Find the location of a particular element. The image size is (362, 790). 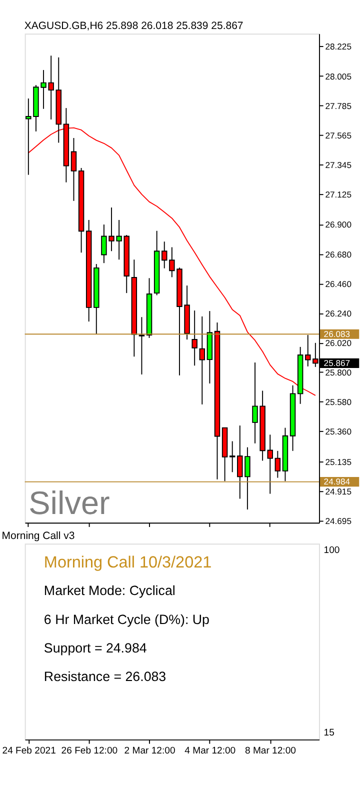

category-label: 8 Mar 12:00 is located at coordinates (270, 750).